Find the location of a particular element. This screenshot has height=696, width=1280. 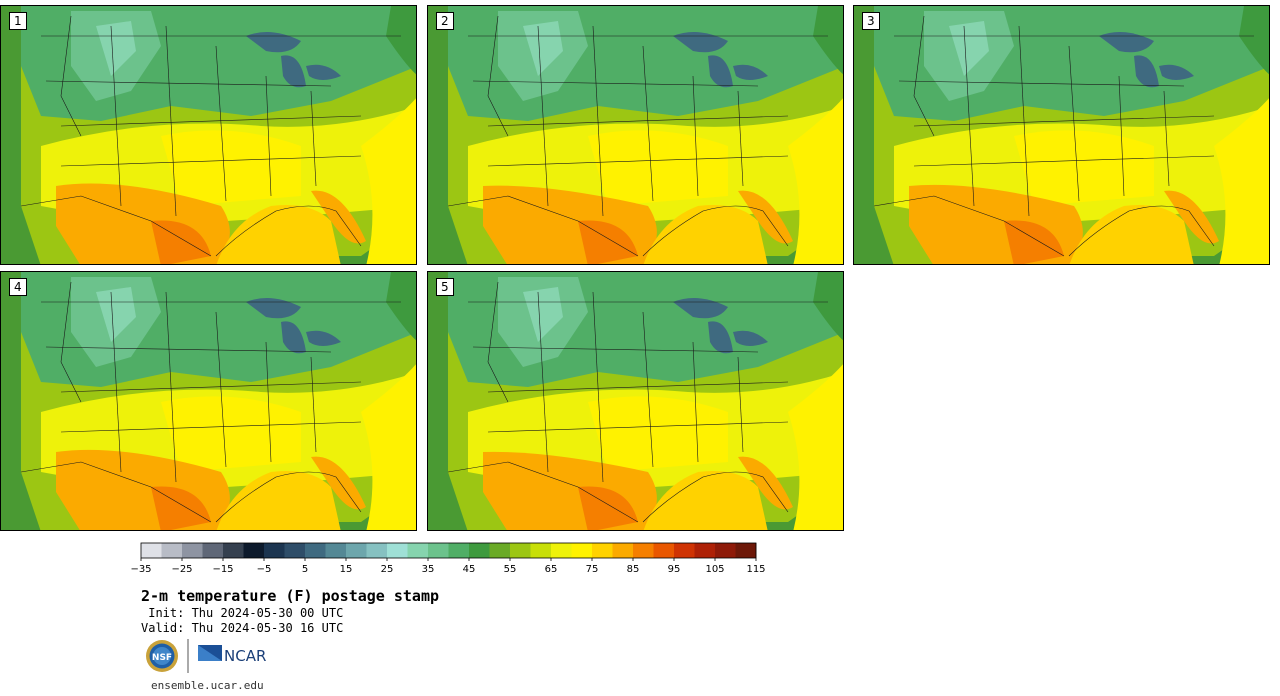

colorbar-tick-label: −35 is located at coordinates (140, 569).